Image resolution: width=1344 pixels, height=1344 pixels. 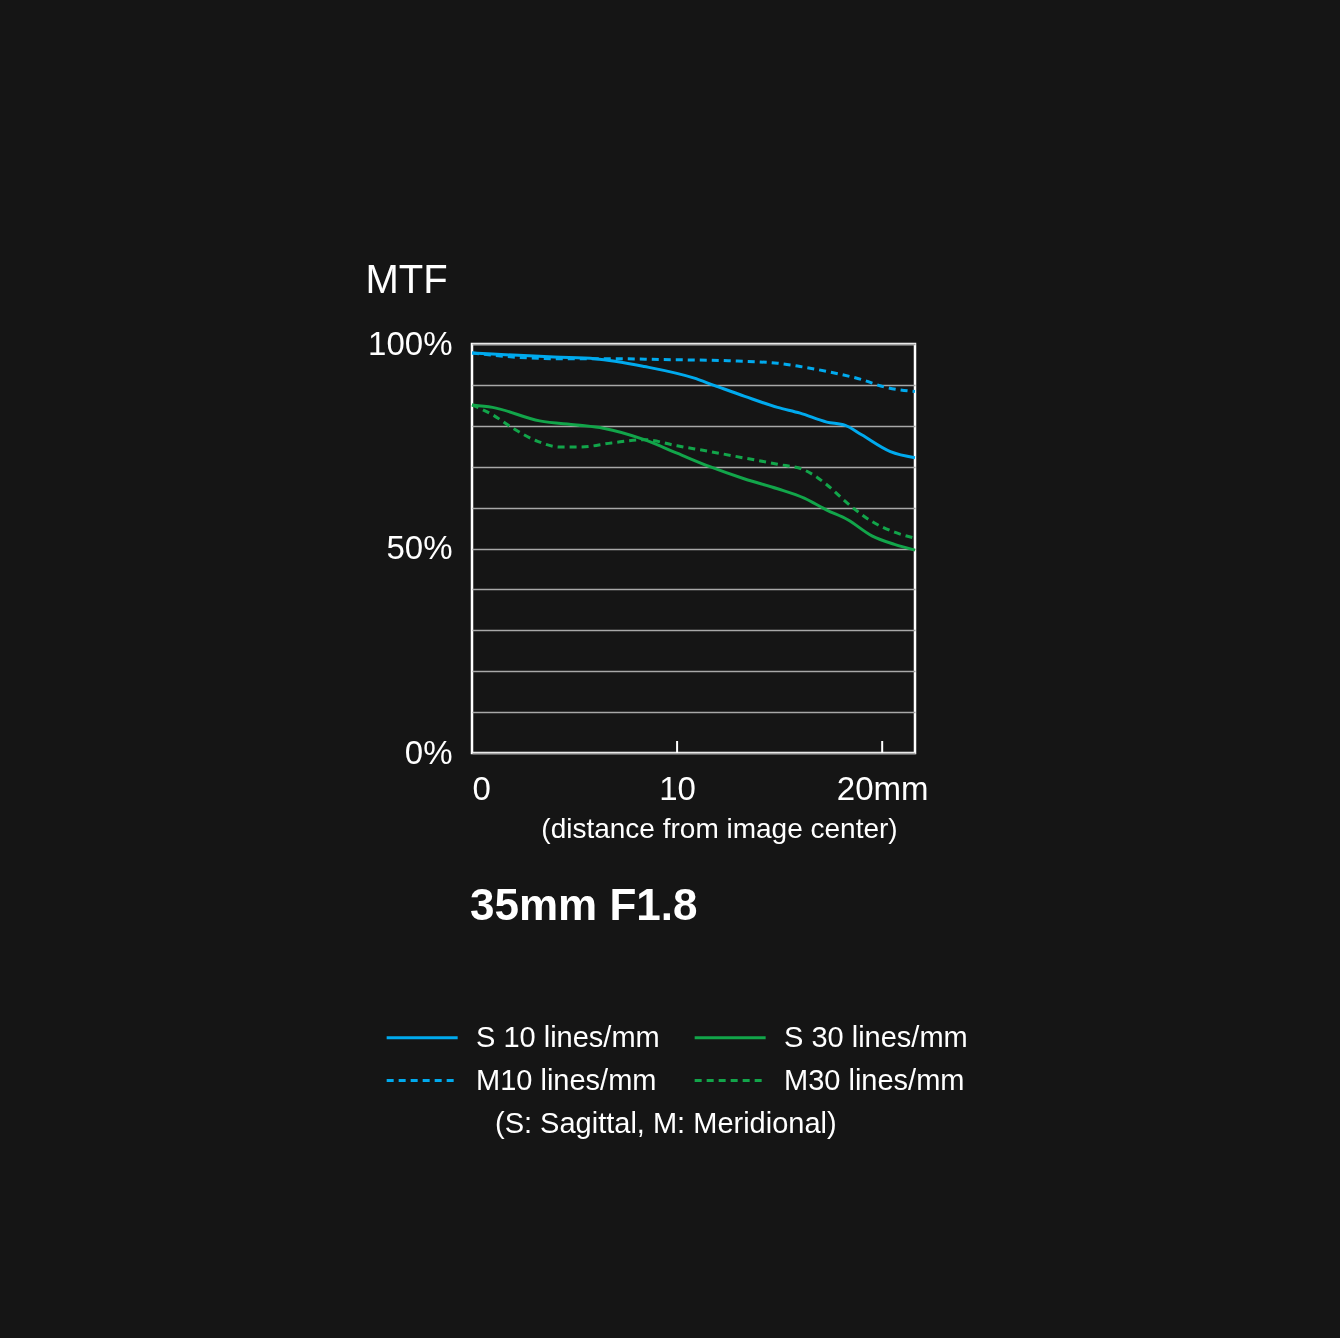 What do you see at coordinates (568, 1036) in the screenshot?
I see `legend-label: S 10 lines/mm` at bounding box center [568, 1036].